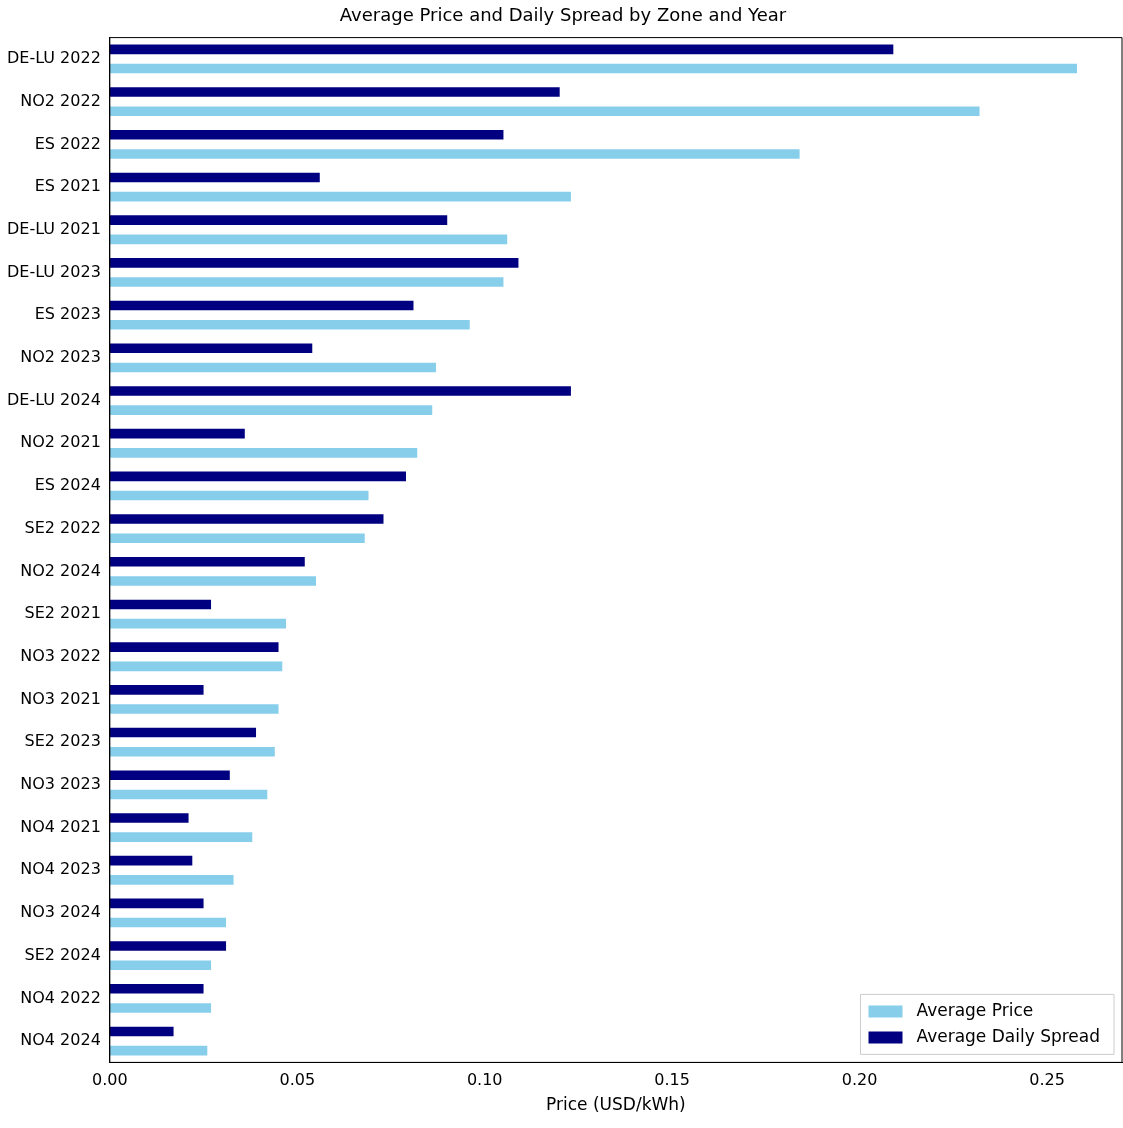  I want to click on y-tick-label: SE2 2022, so click(62, 527).